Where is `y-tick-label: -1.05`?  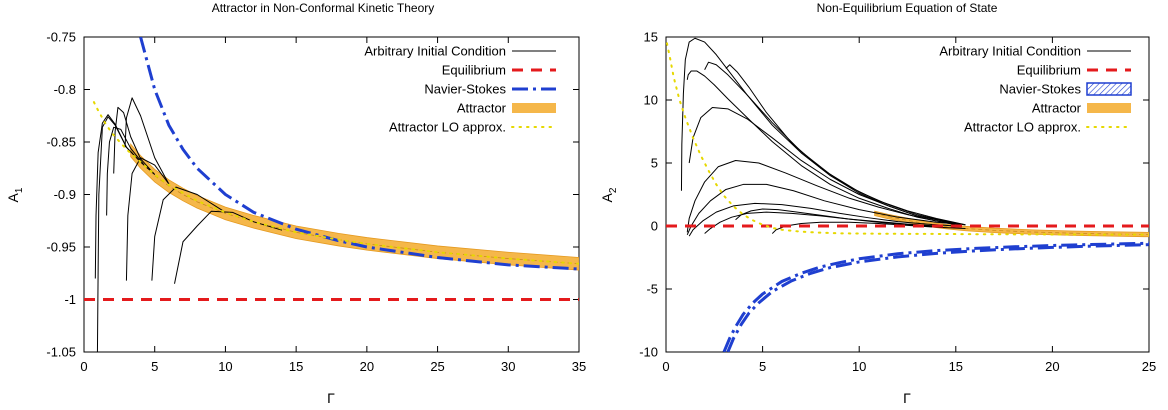 y-tick-label: -1.05 is located at coordinates (61, 352).